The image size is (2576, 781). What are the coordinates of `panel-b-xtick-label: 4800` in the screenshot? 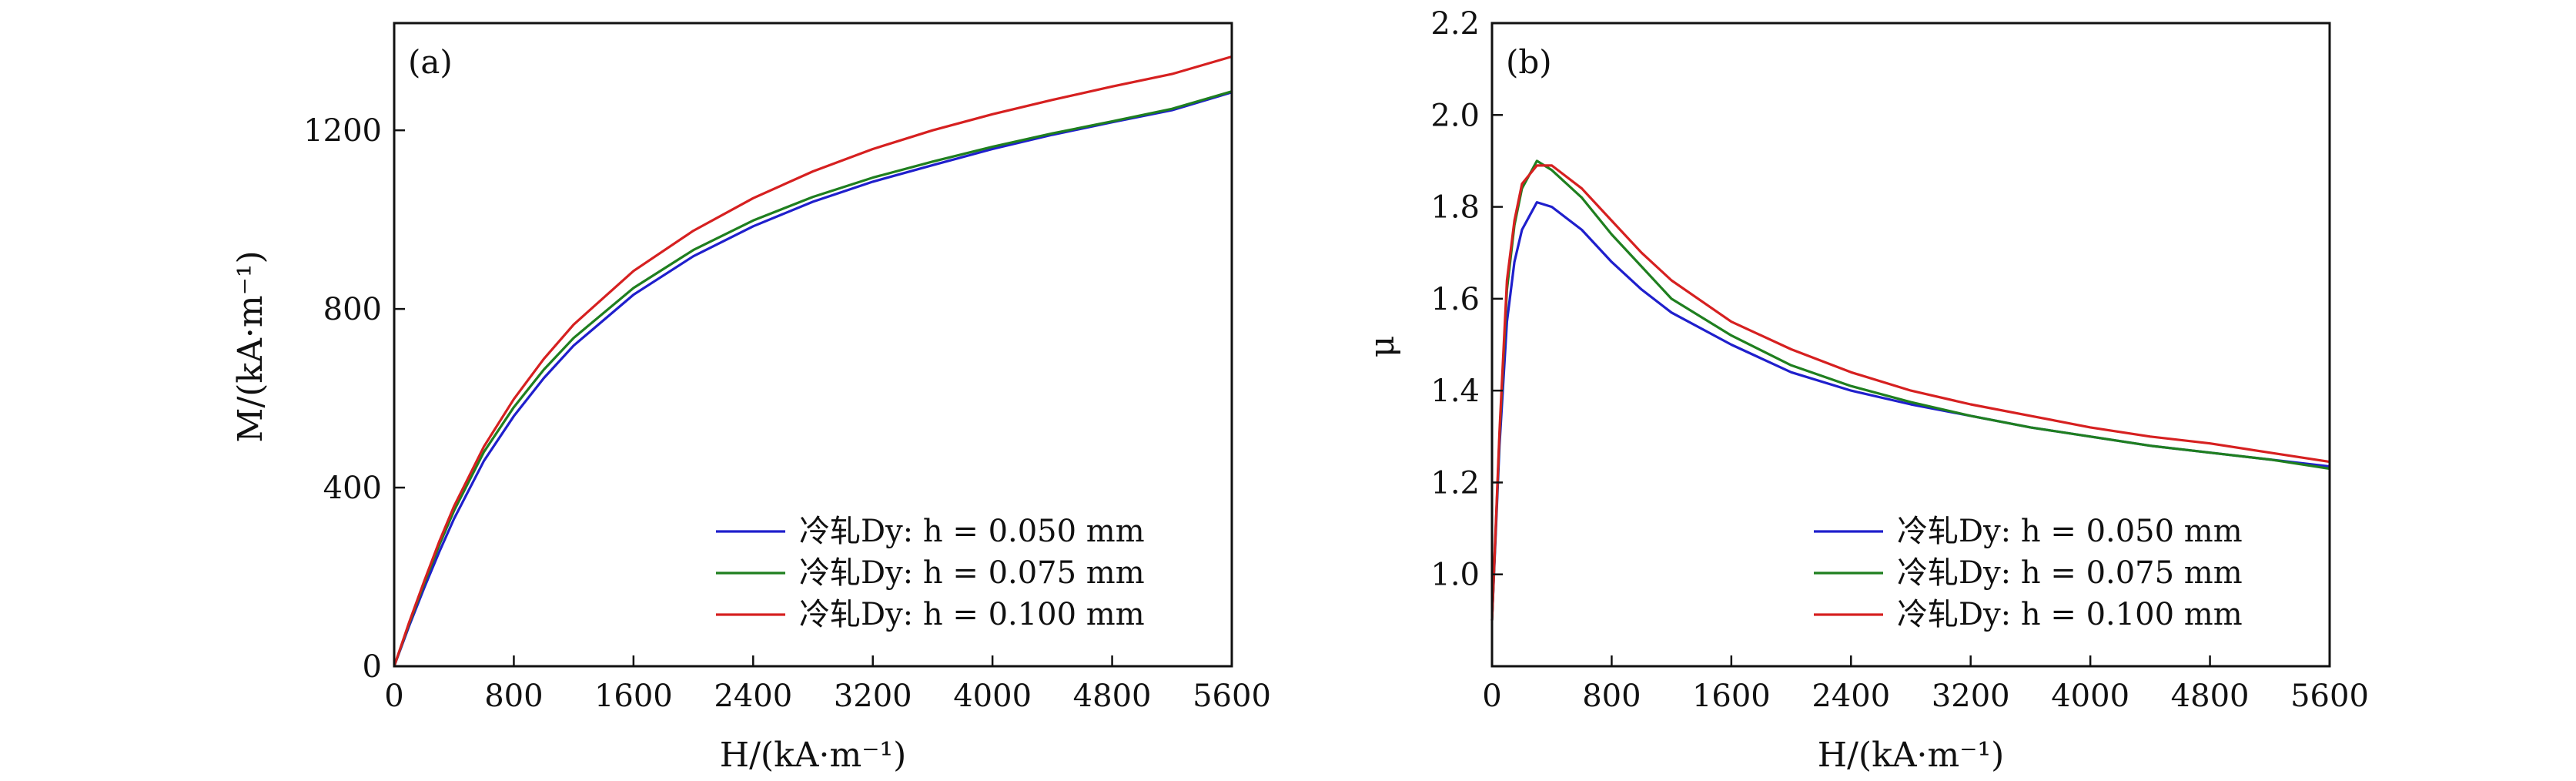 It's located at (2211, 697).